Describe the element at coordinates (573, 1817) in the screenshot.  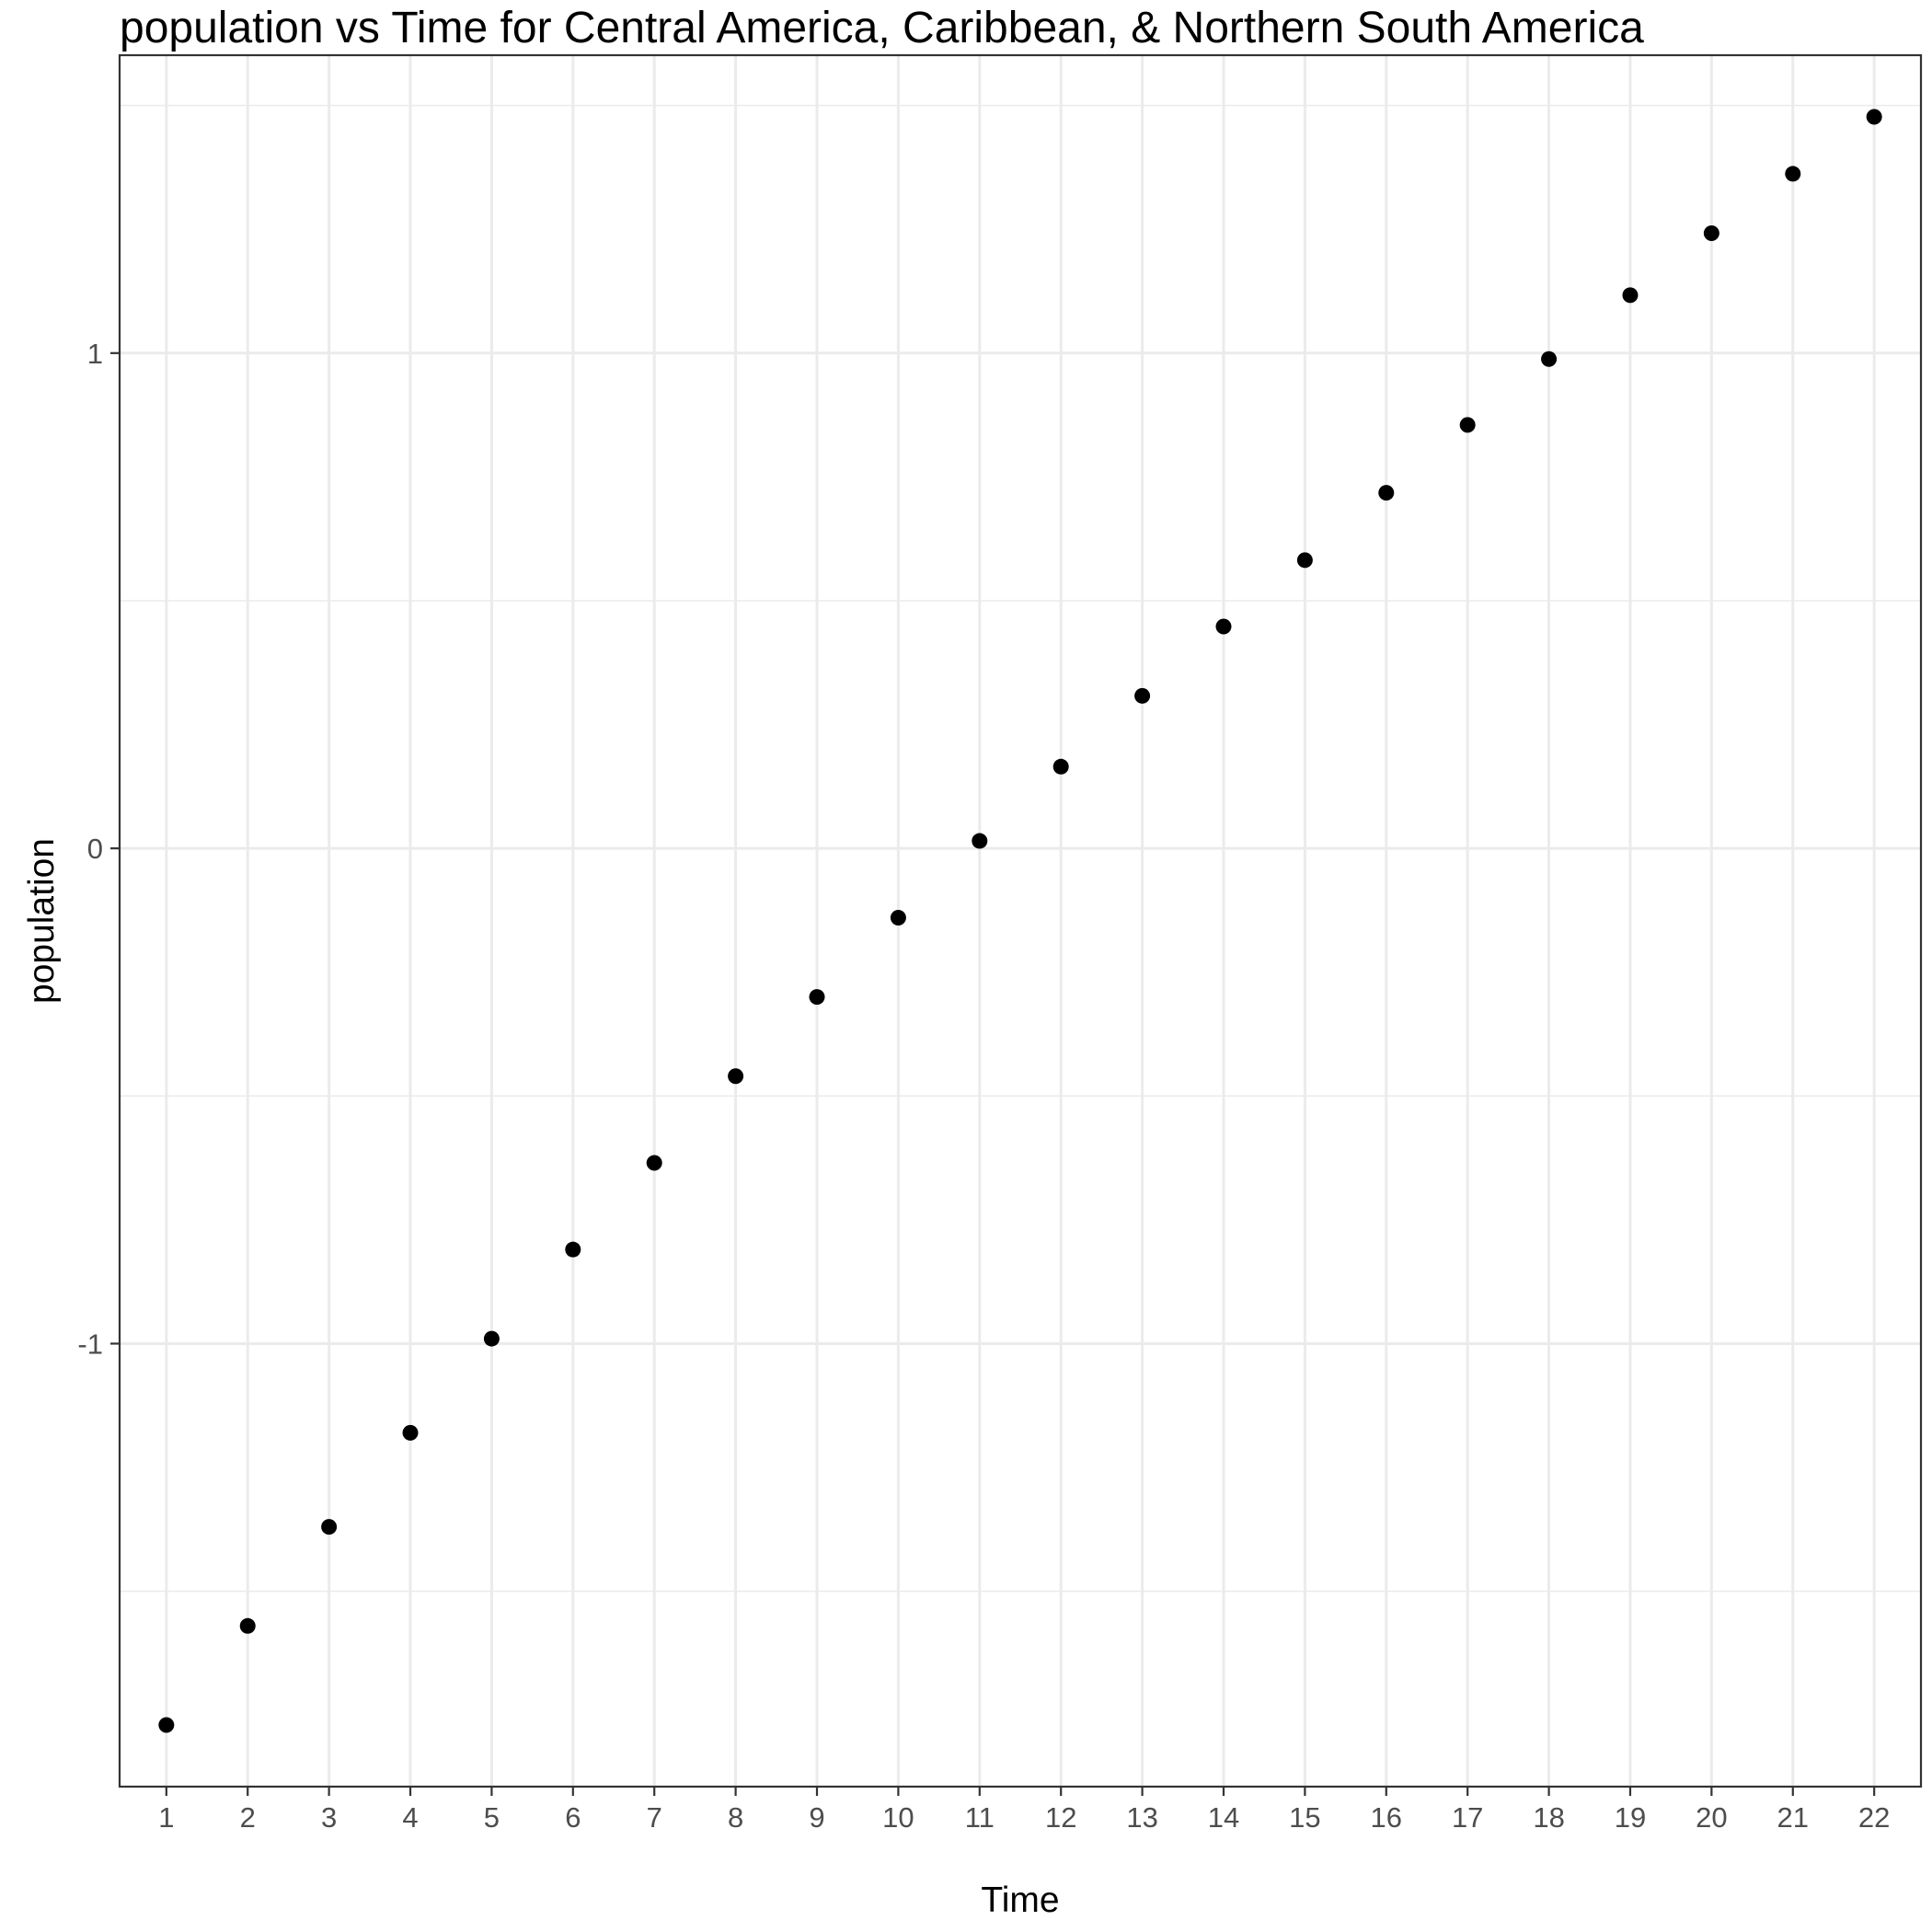
I see `x-tick-label: 6` at that location.